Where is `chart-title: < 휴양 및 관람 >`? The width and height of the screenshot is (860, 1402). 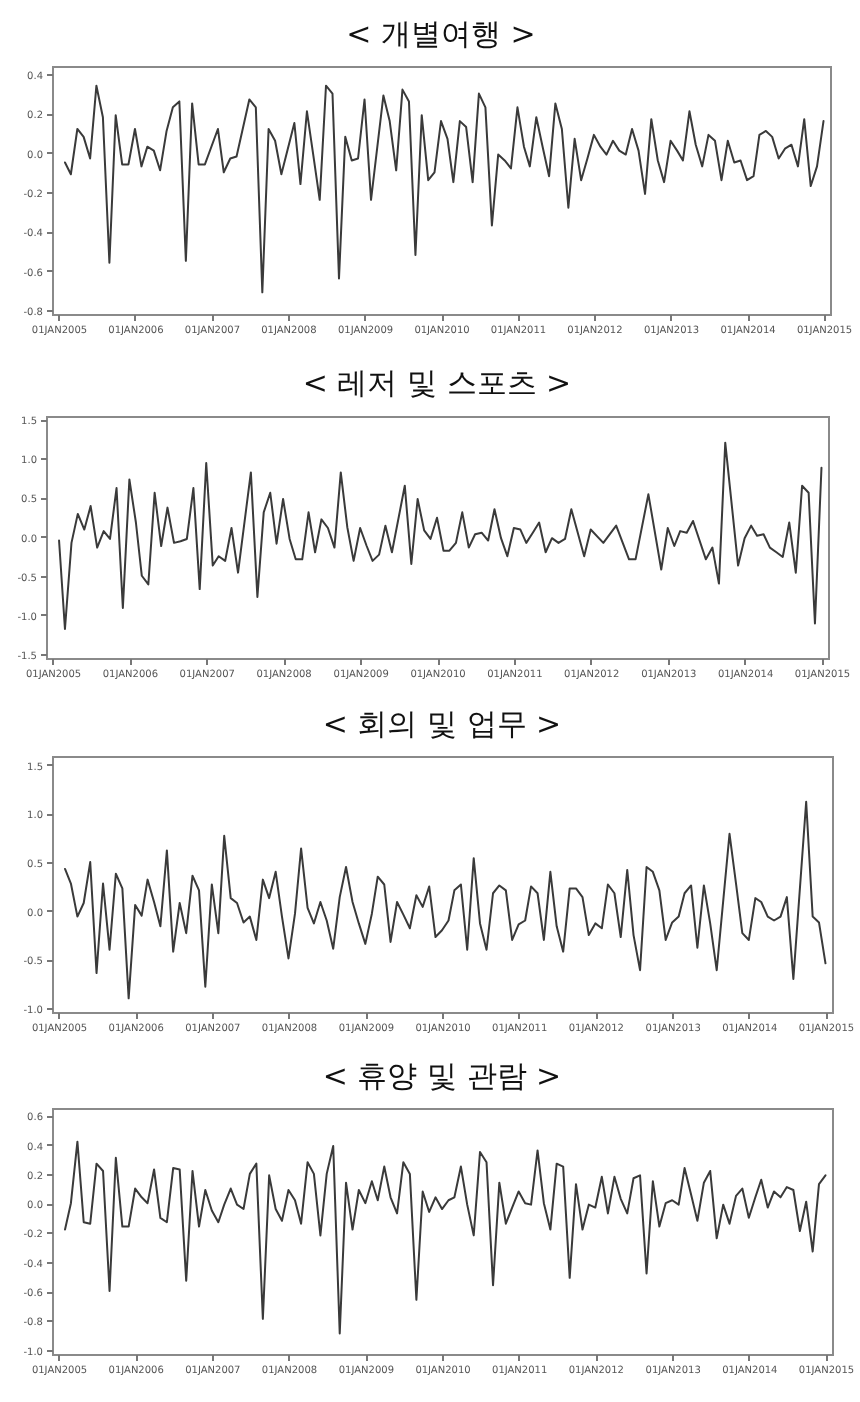
chart-title: < 휴양 및 관람 > is located at coordinates (442, 1076).